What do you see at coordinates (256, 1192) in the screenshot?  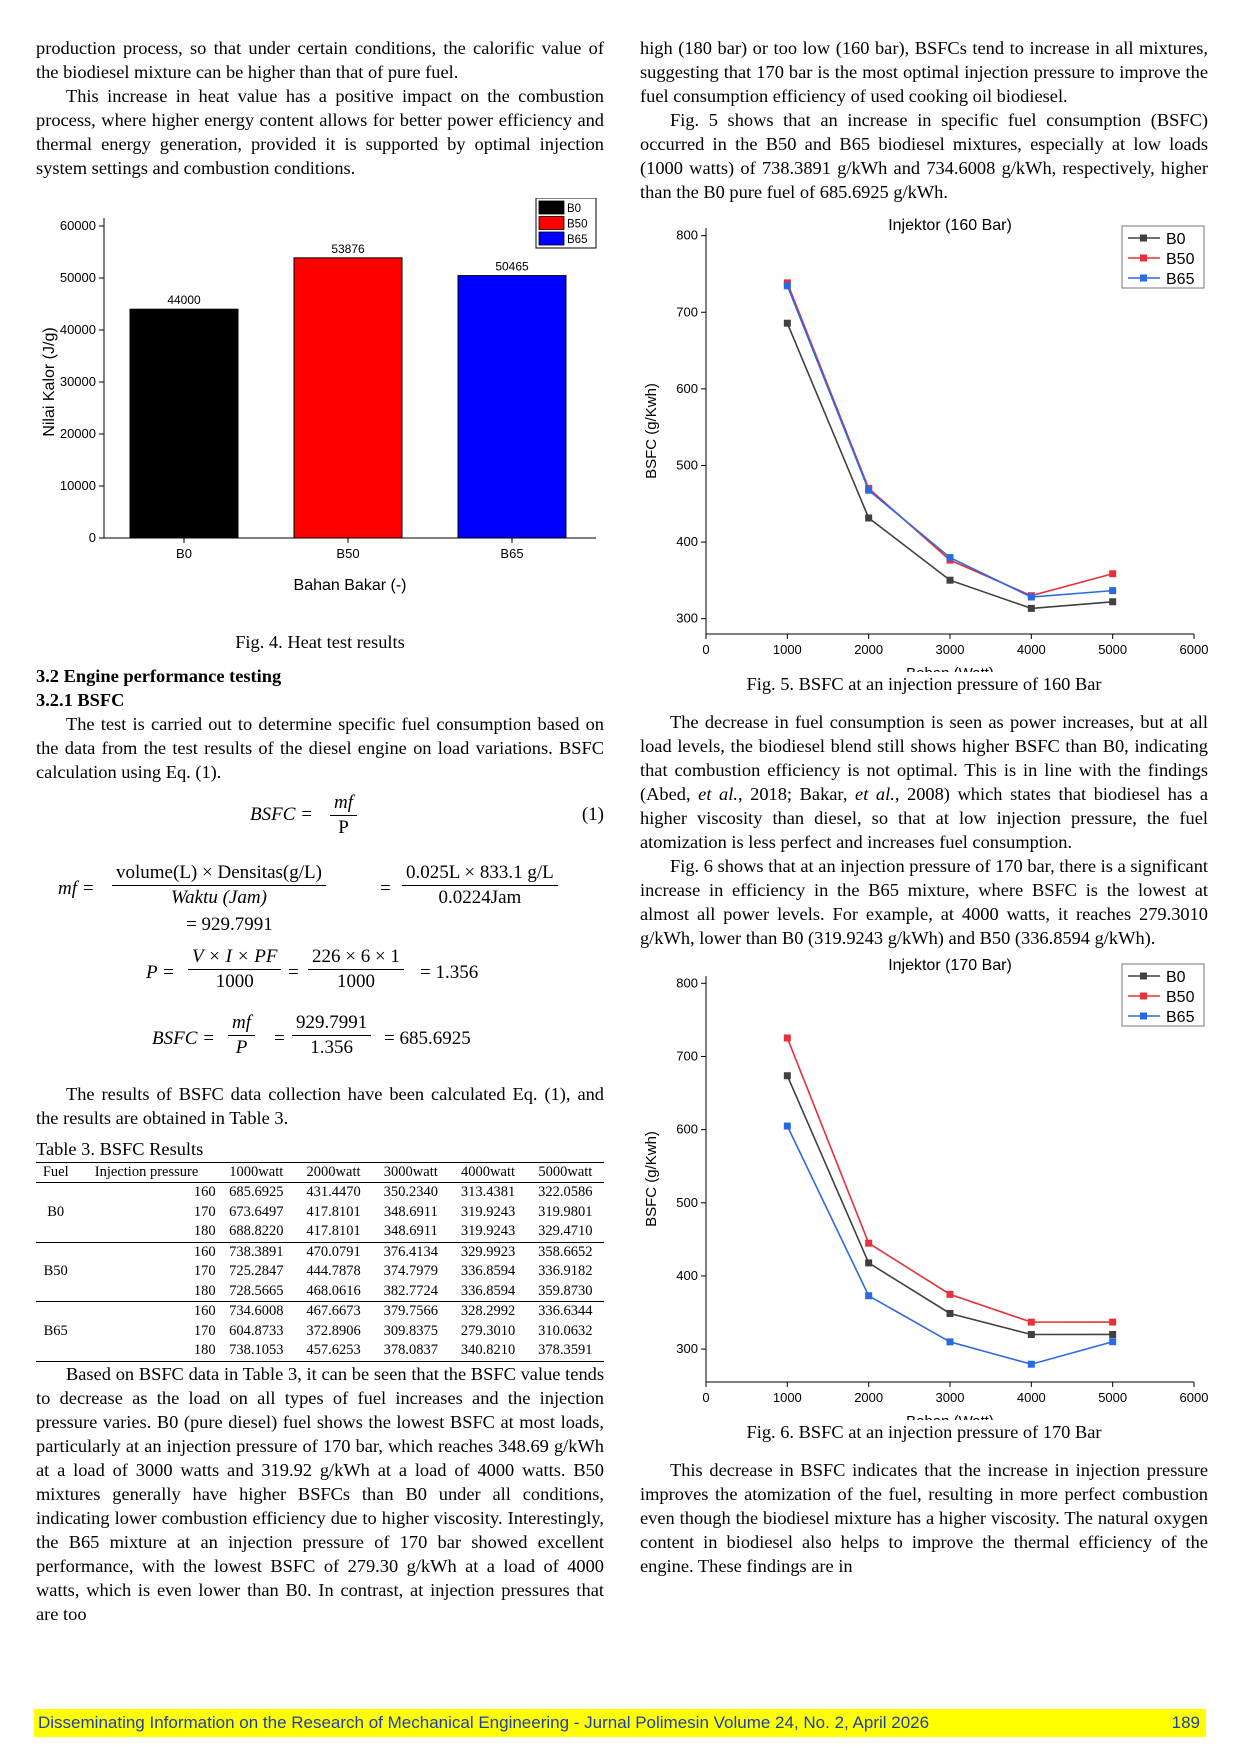 I see `table-cell: 685.6925` at bounding box center [256, 1192].